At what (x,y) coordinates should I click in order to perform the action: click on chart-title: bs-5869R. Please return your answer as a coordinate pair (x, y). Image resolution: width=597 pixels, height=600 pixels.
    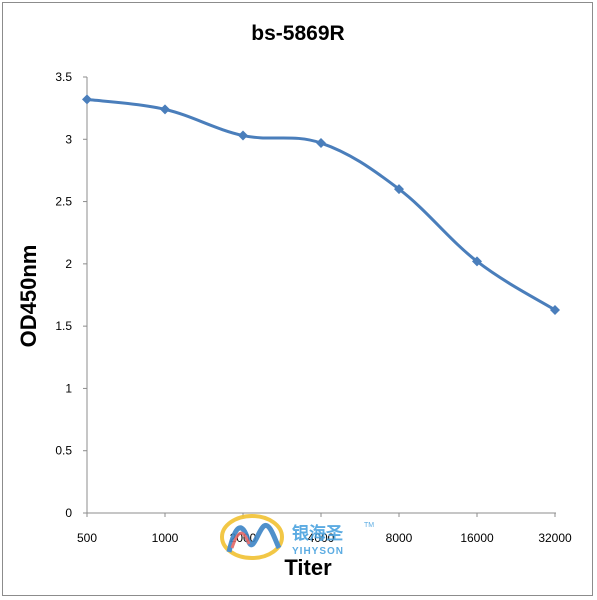
    Looking at the image, I should click on (297, 33).